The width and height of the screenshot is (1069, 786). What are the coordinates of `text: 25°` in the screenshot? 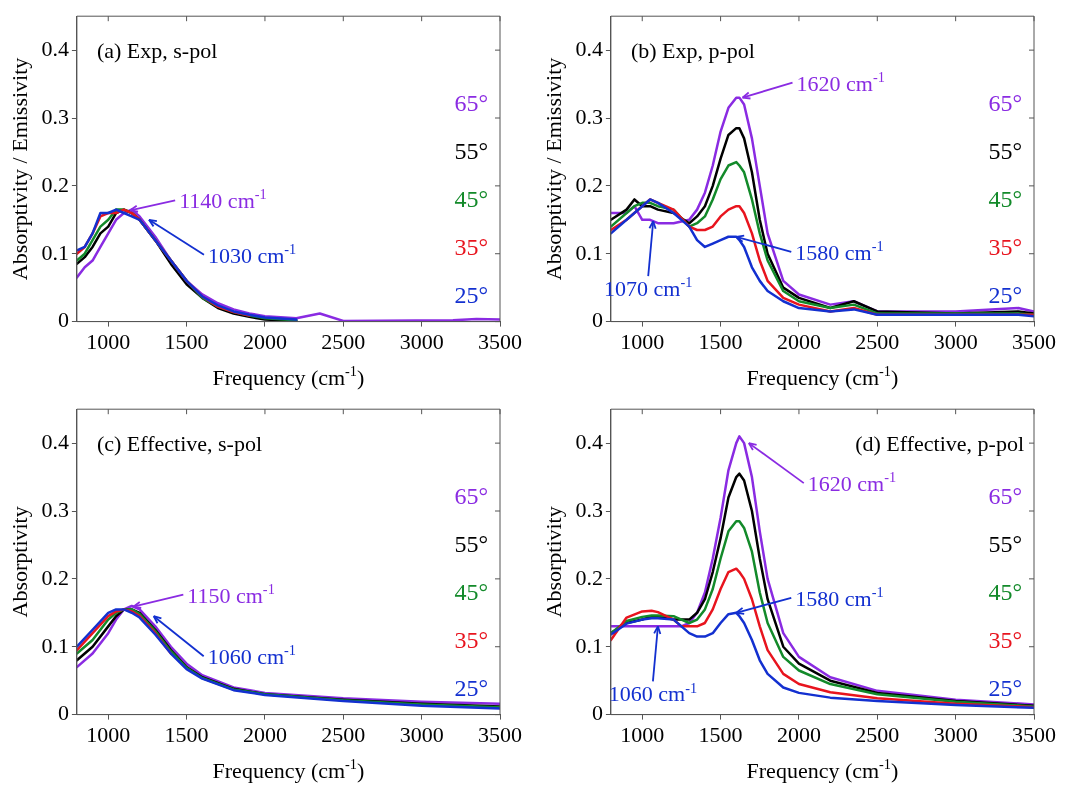 It's located at (471, 295).